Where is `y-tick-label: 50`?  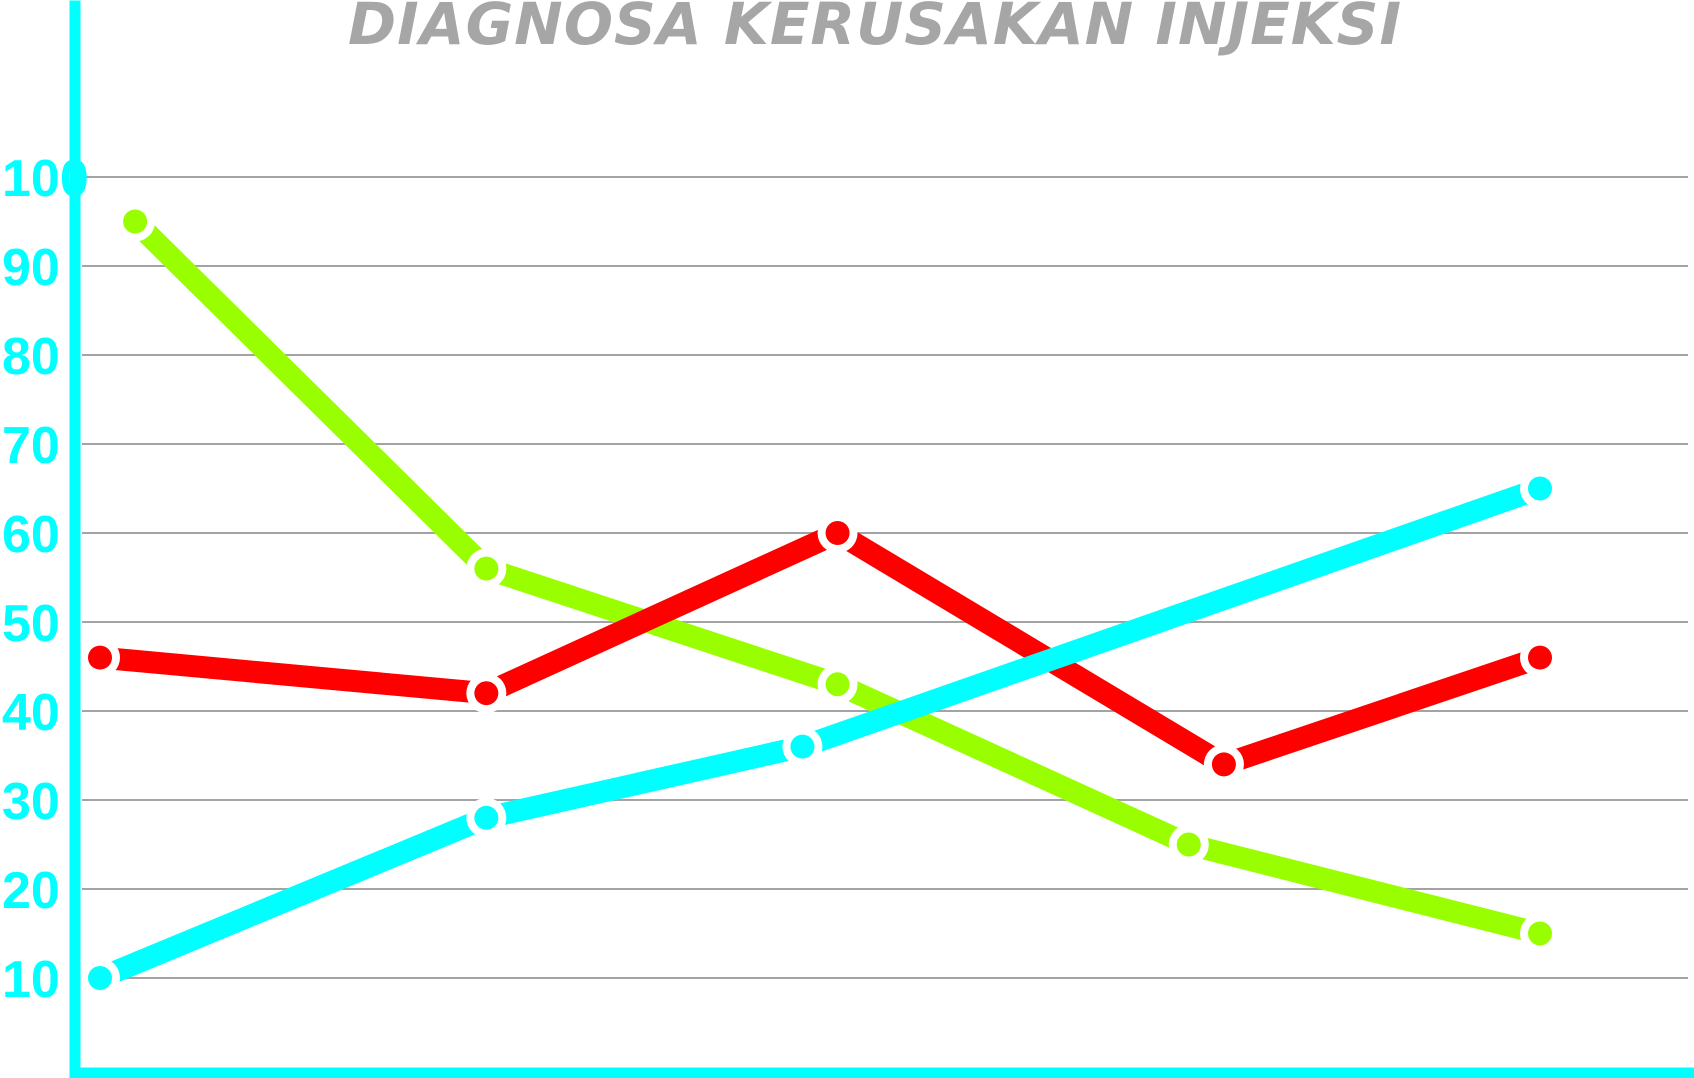 y-tick-label: 50 is located at coordinates (31, 624).